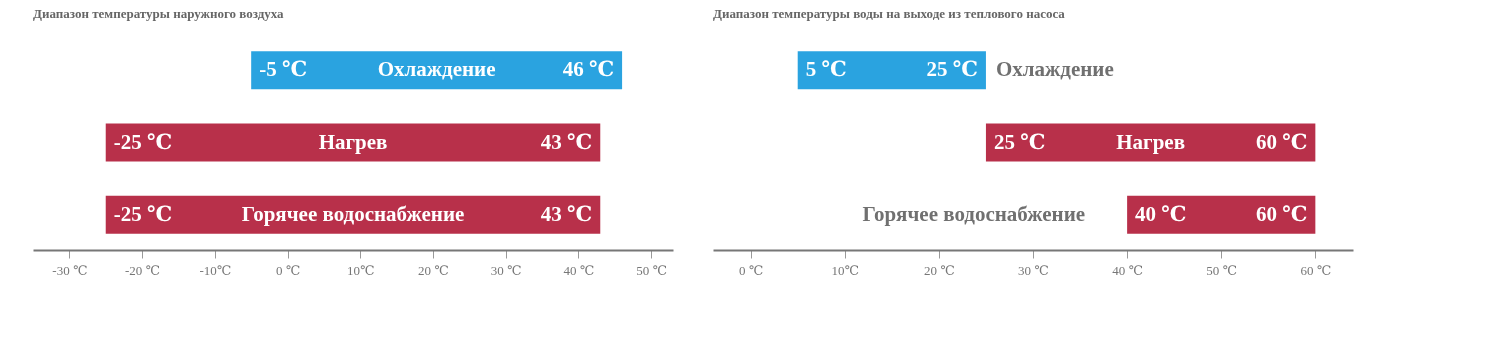 This screenshot has height=340, width=1500. I want to click on annotation: -5 ℃, so click(283, 69).